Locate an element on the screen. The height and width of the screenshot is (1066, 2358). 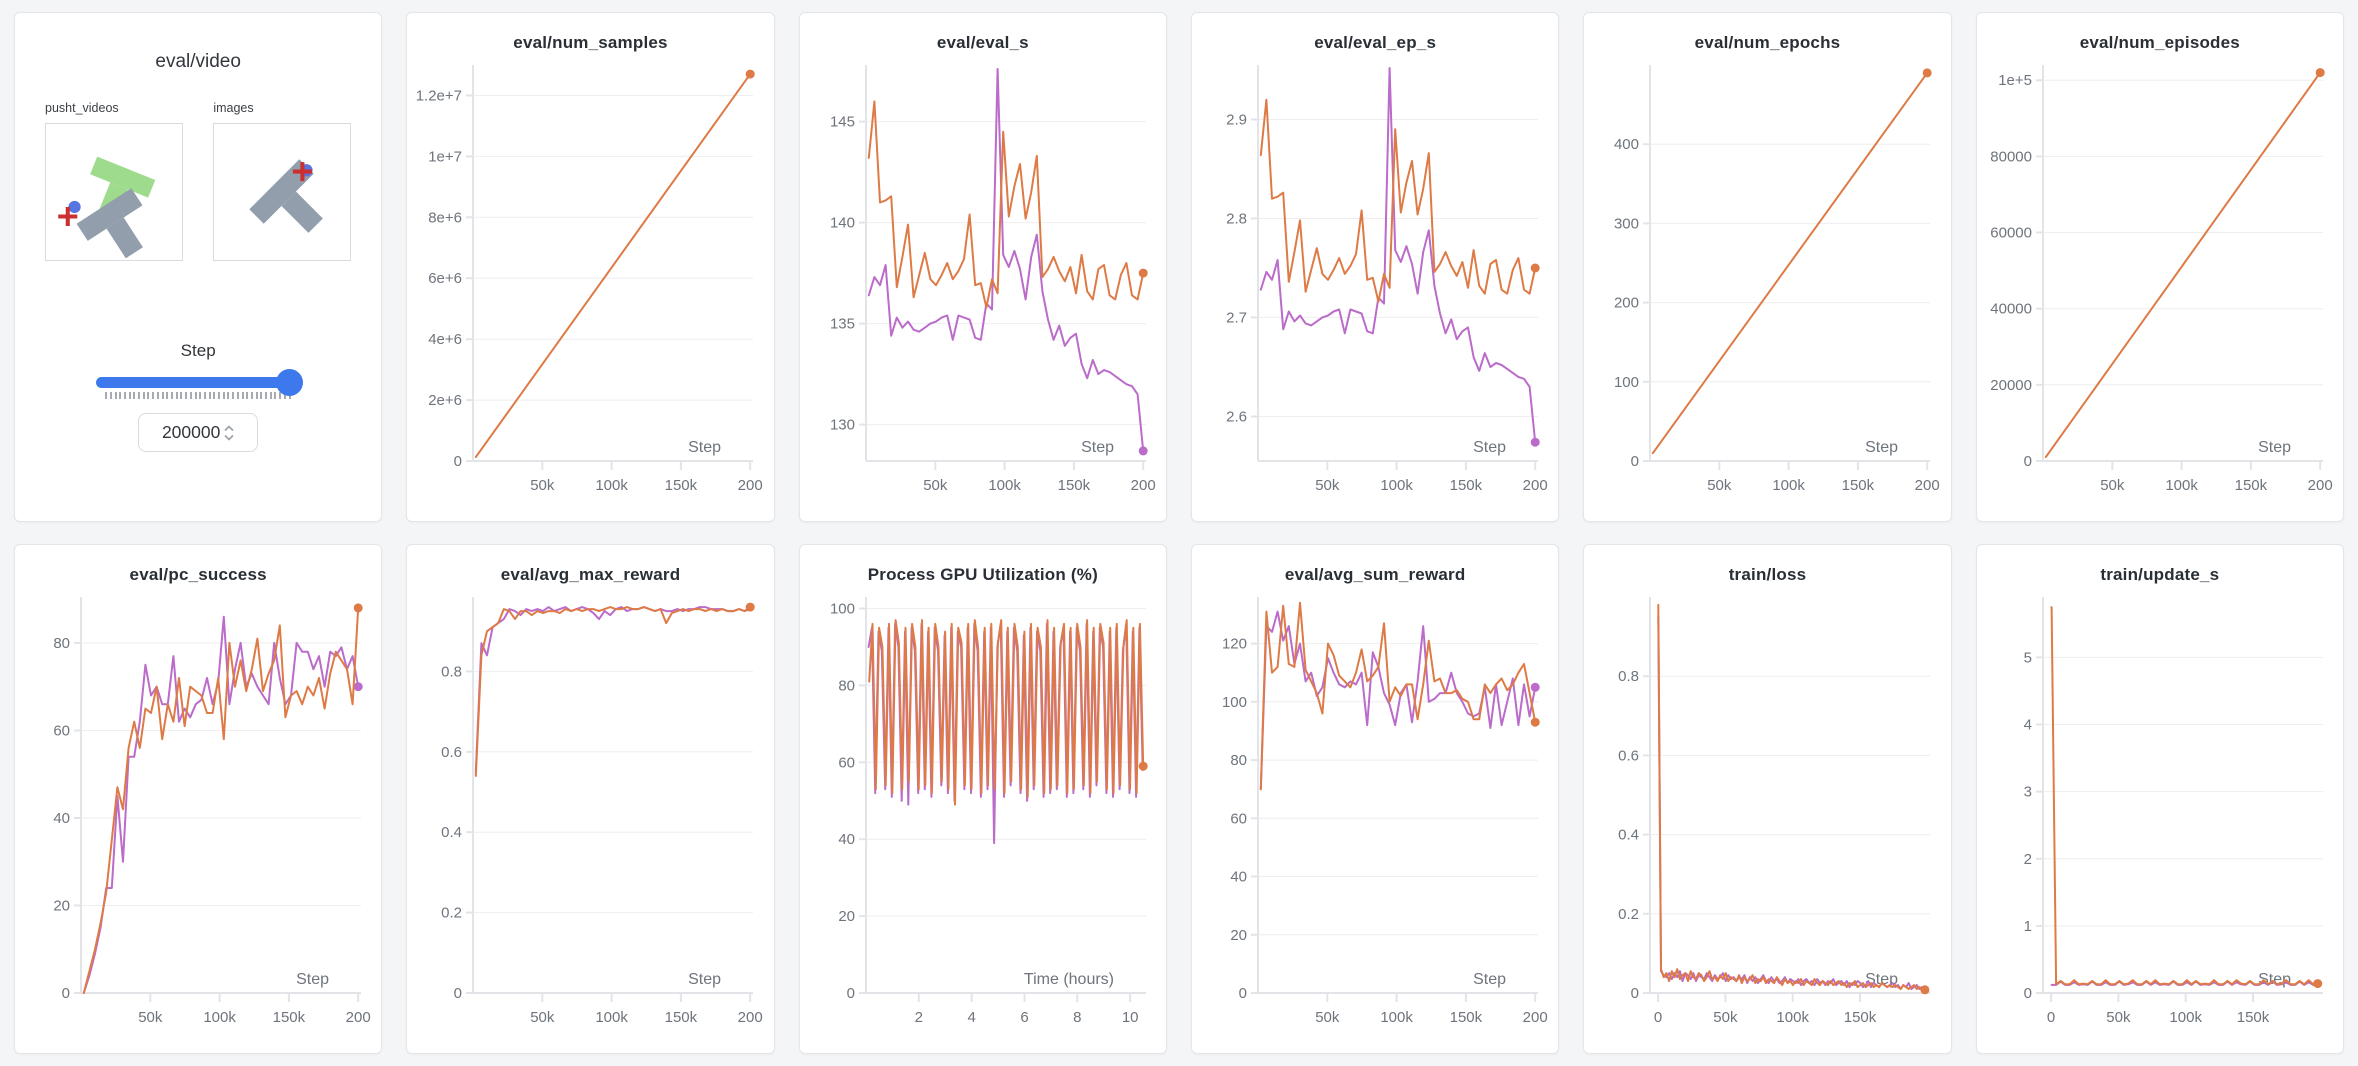
step-number-input: 200000 is located at coordinates (198, 432).